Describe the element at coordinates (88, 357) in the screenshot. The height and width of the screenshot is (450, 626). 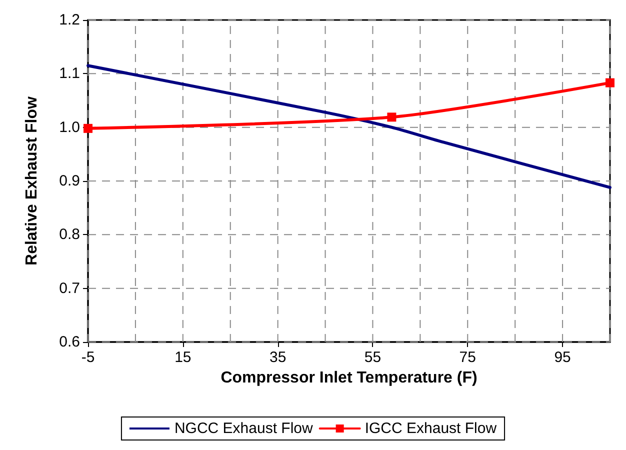
I see `x-tick-label: -5` at that location.